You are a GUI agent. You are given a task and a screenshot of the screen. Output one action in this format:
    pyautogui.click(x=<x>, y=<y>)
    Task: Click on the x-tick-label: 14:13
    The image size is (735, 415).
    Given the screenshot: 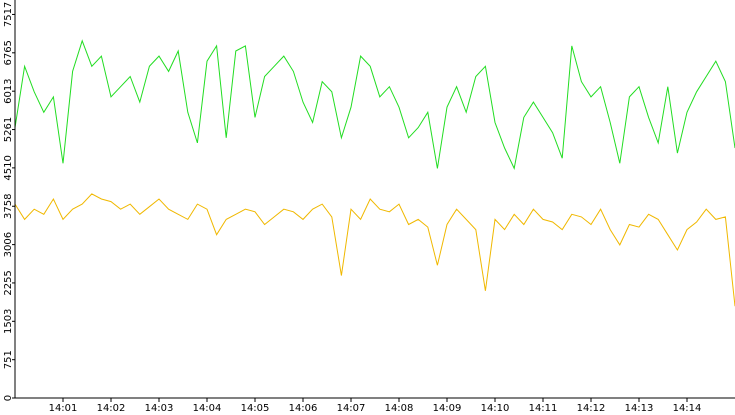 What is the action you would take?
    pyautogui.click(x=639, y=408)
    